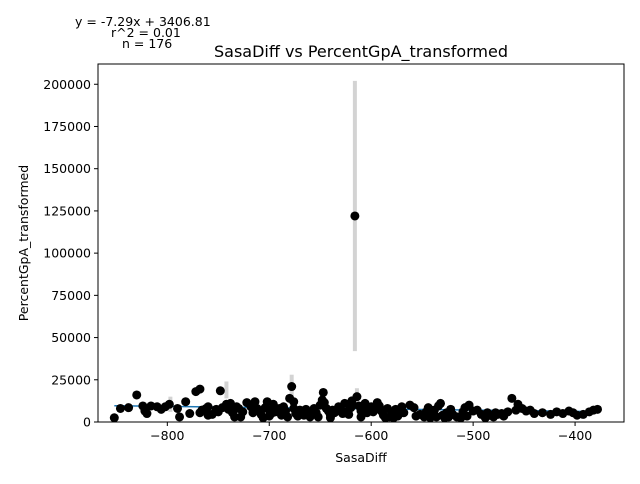  Describe the element at coordinates (361, 457) in the screenshot. I see `x-axis-label: SasaDiff` at that location.